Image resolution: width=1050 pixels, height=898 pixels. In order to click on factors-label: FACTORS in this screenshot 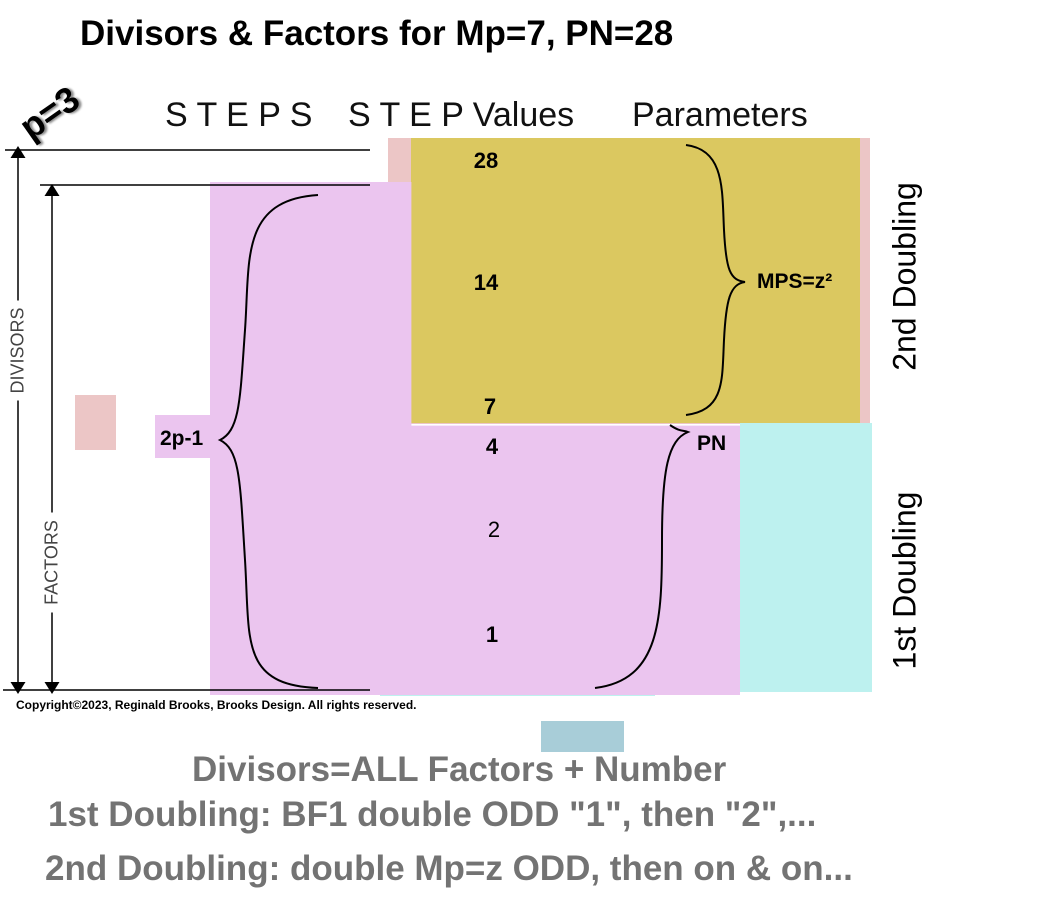, I will do `click(52, 562)`.